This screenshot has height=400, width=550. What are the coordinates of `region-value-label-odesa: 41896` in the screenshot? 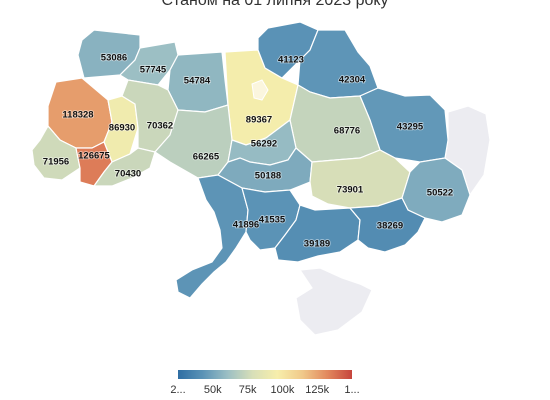 It's located at (246, 225).